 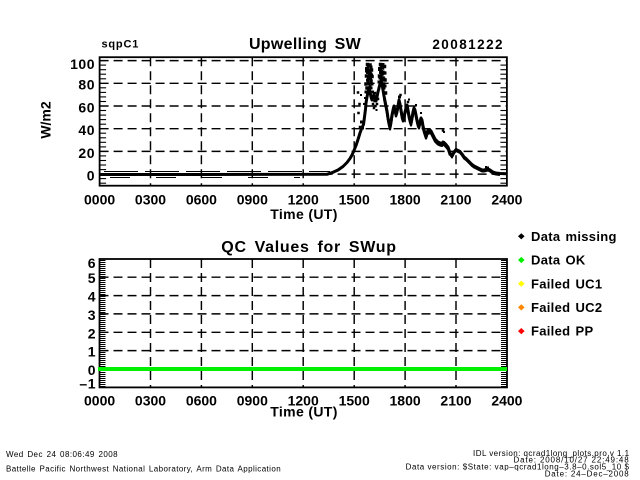 I want to click on svg-text: 100, so click(x=82, y=64).